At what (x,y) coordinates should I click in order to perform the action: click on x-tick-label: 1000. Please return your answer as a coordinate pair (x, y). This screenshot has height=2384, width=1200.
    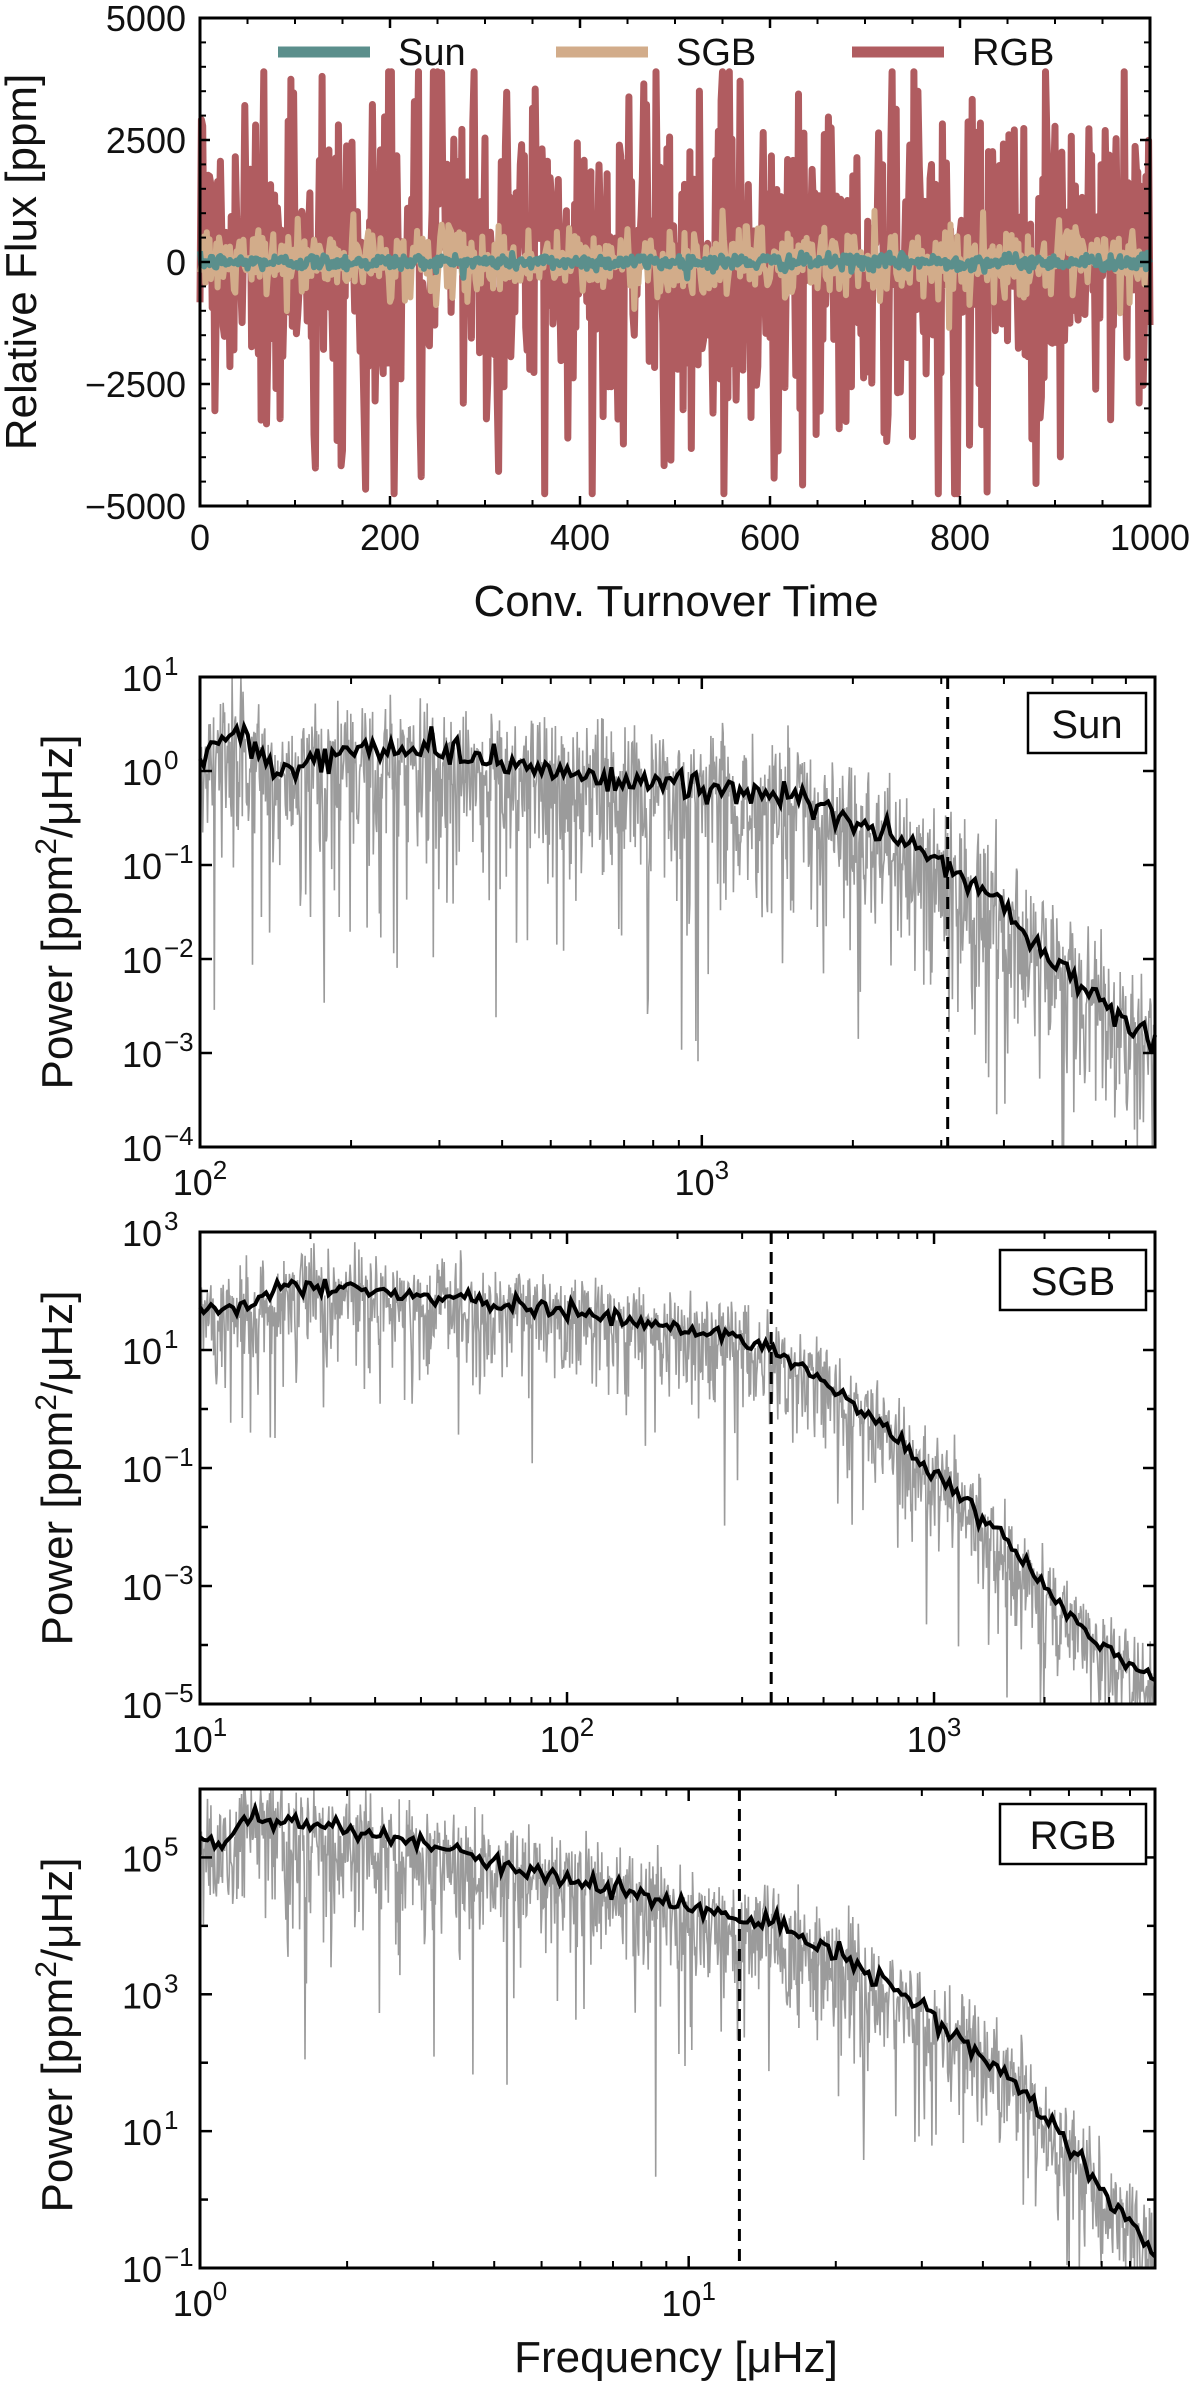
    Looking at the image, I should click on (1150, 537).